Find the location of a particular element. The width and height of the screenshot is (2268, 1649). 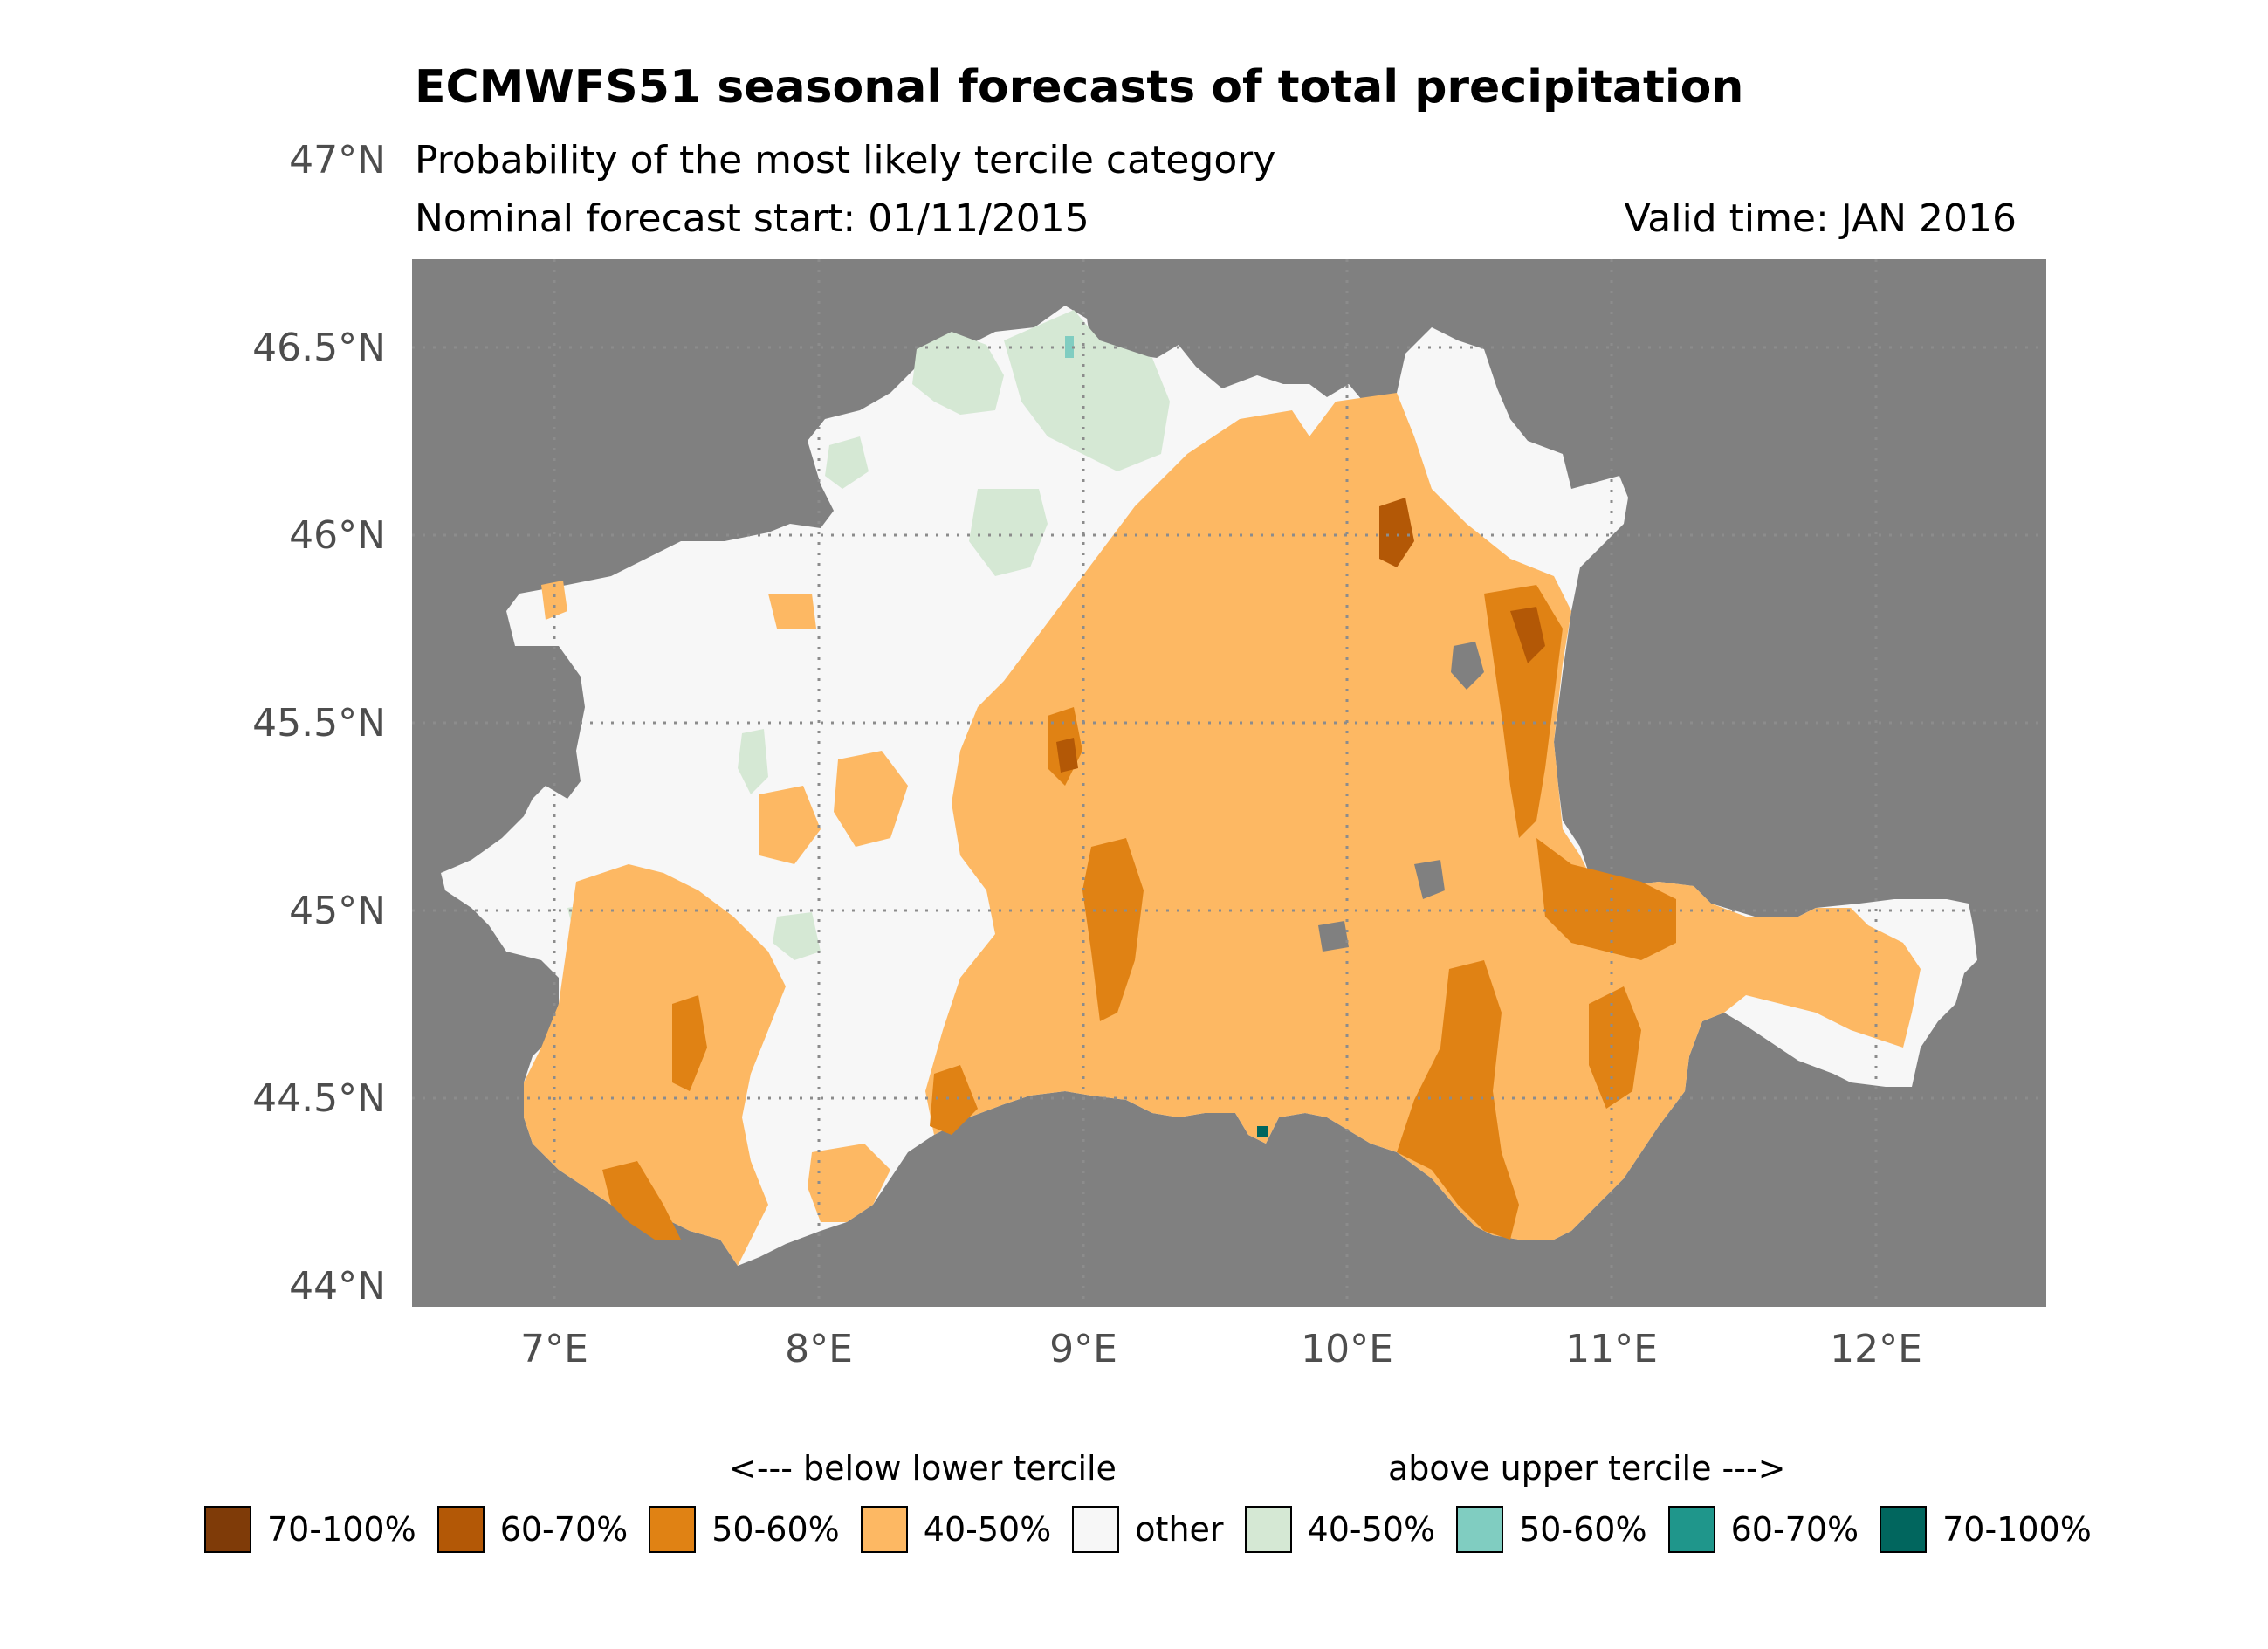

x-tick-9: 9°E is located at coordinates (1083, 1349).